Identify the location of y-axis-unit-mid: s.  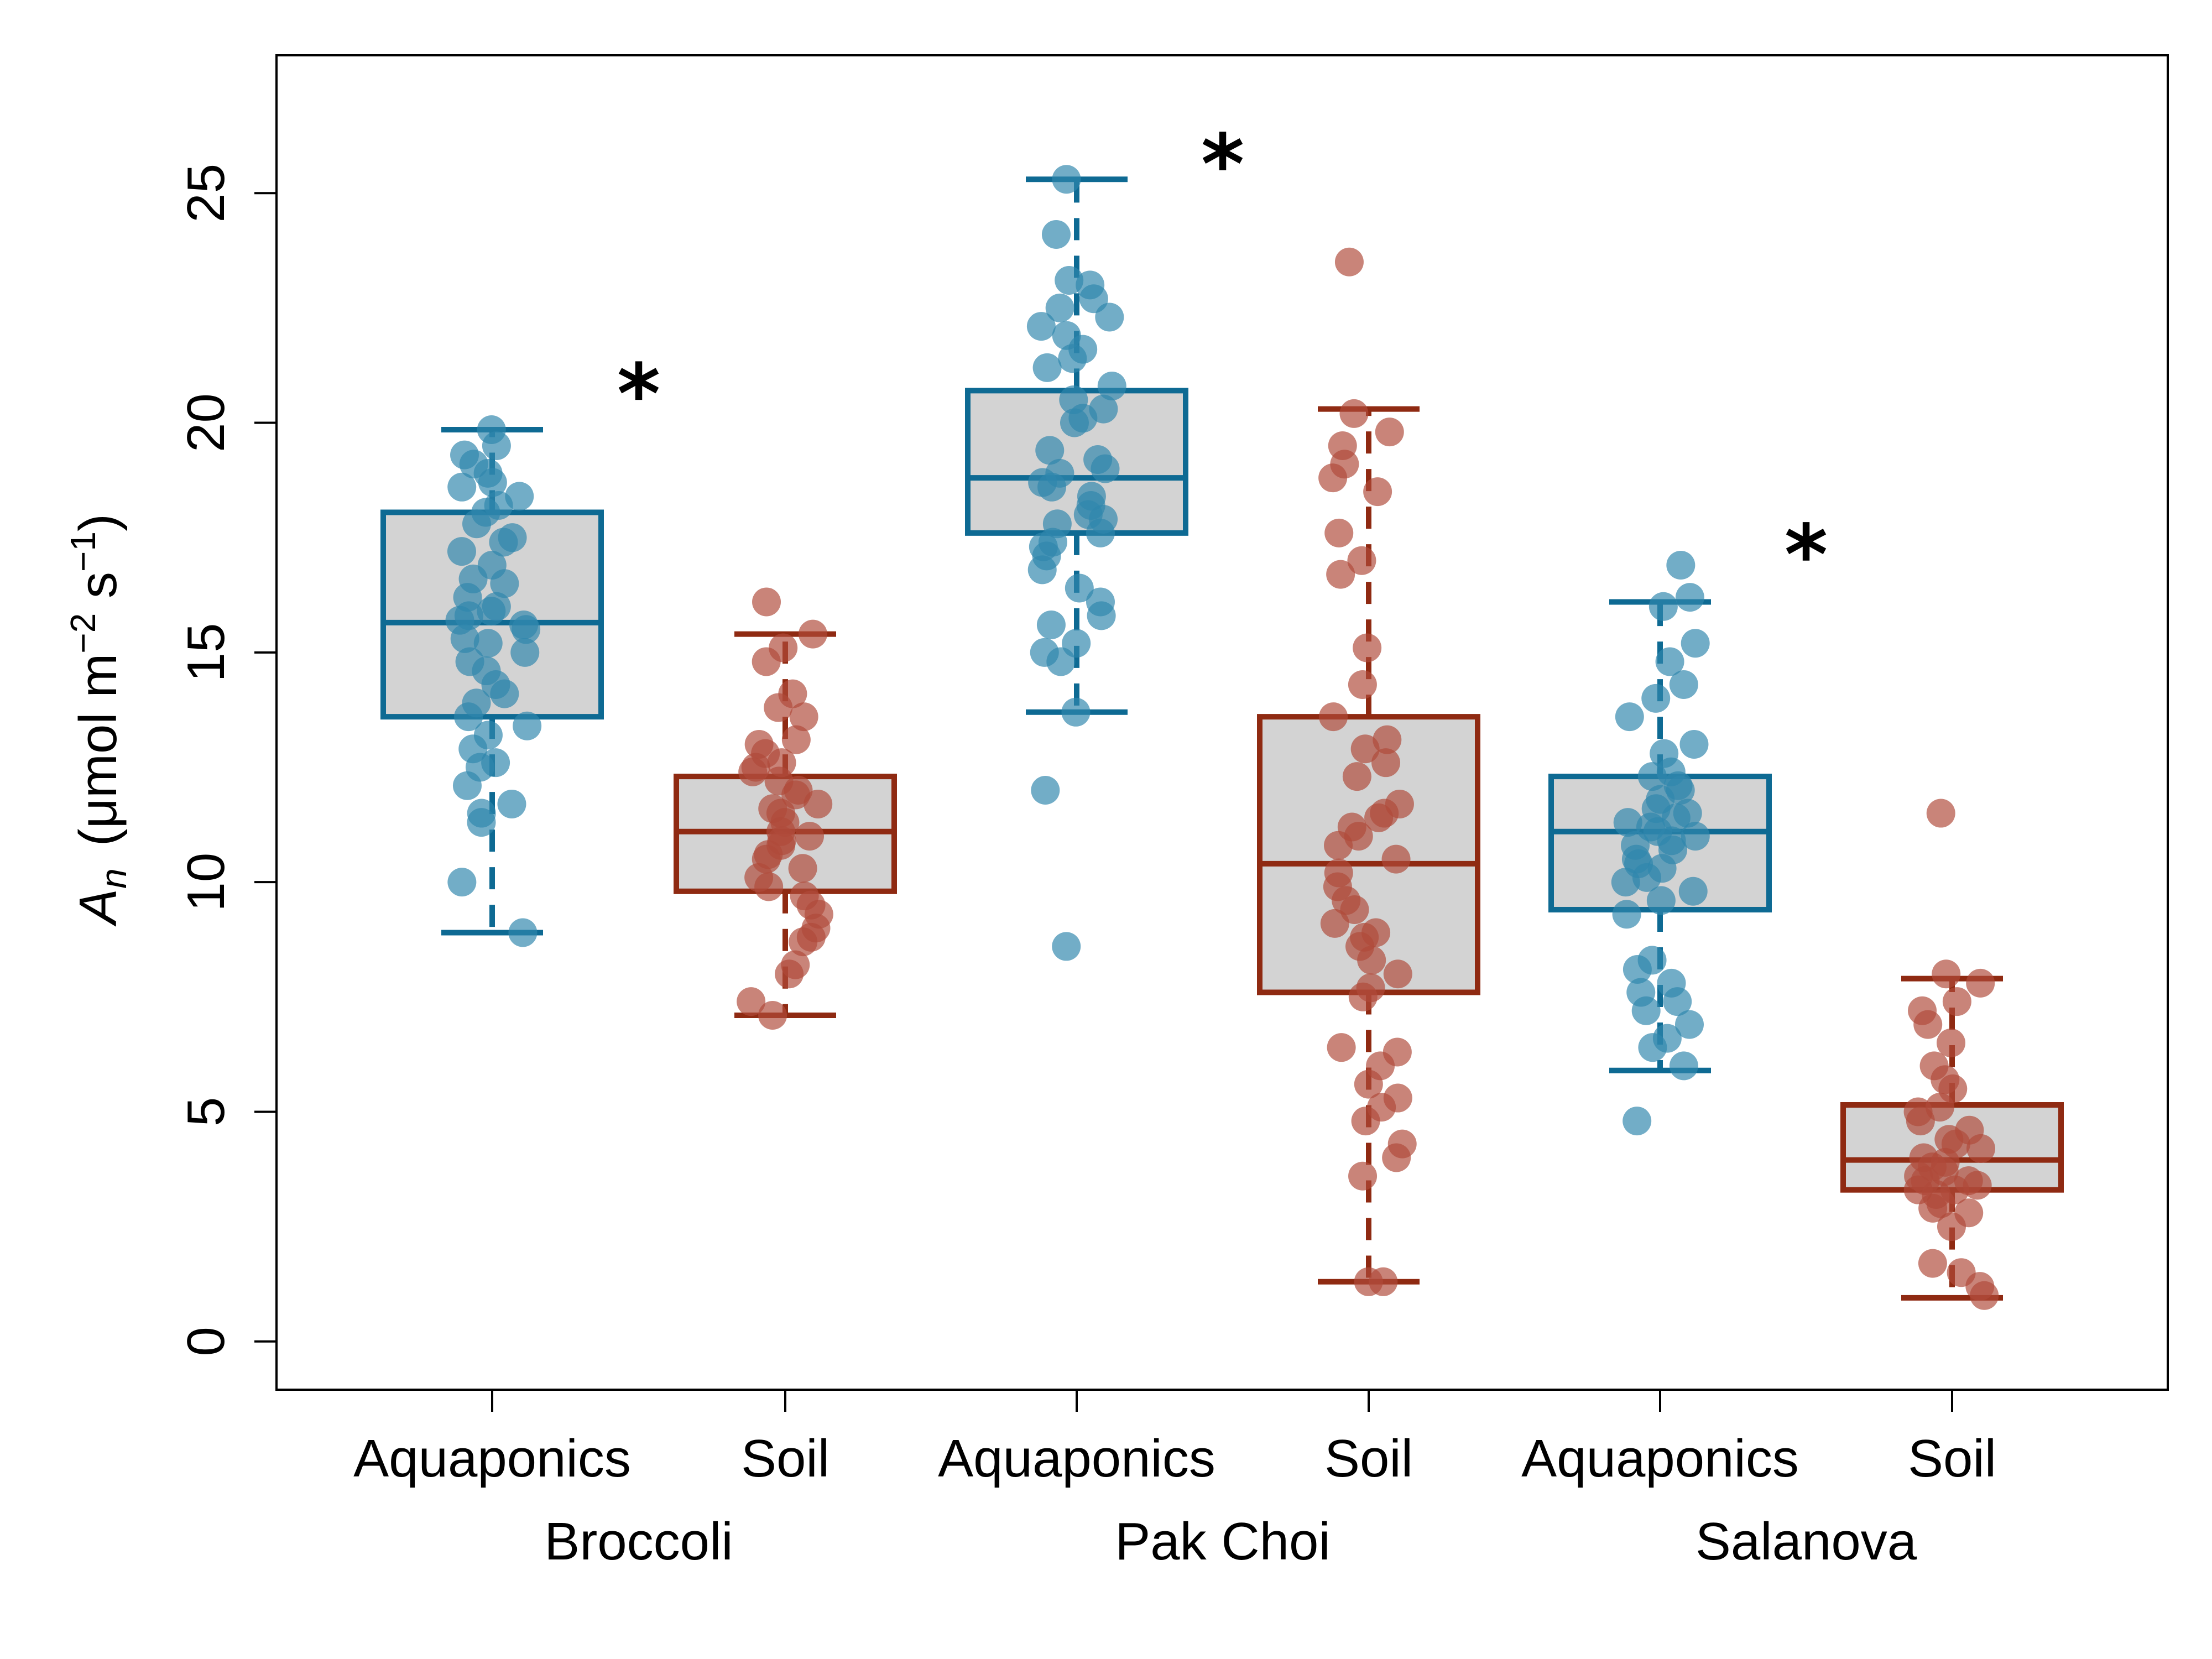
(99, 593).